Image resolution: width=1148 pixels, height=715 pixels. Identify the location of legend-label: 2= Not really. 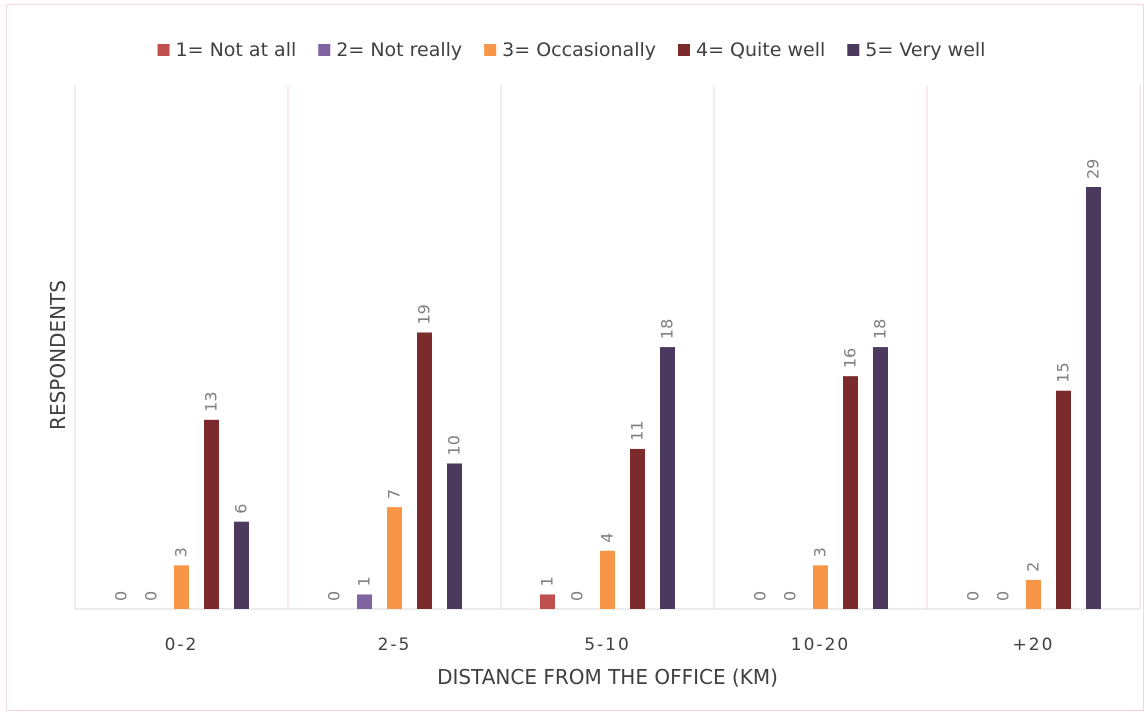
(399, 50).